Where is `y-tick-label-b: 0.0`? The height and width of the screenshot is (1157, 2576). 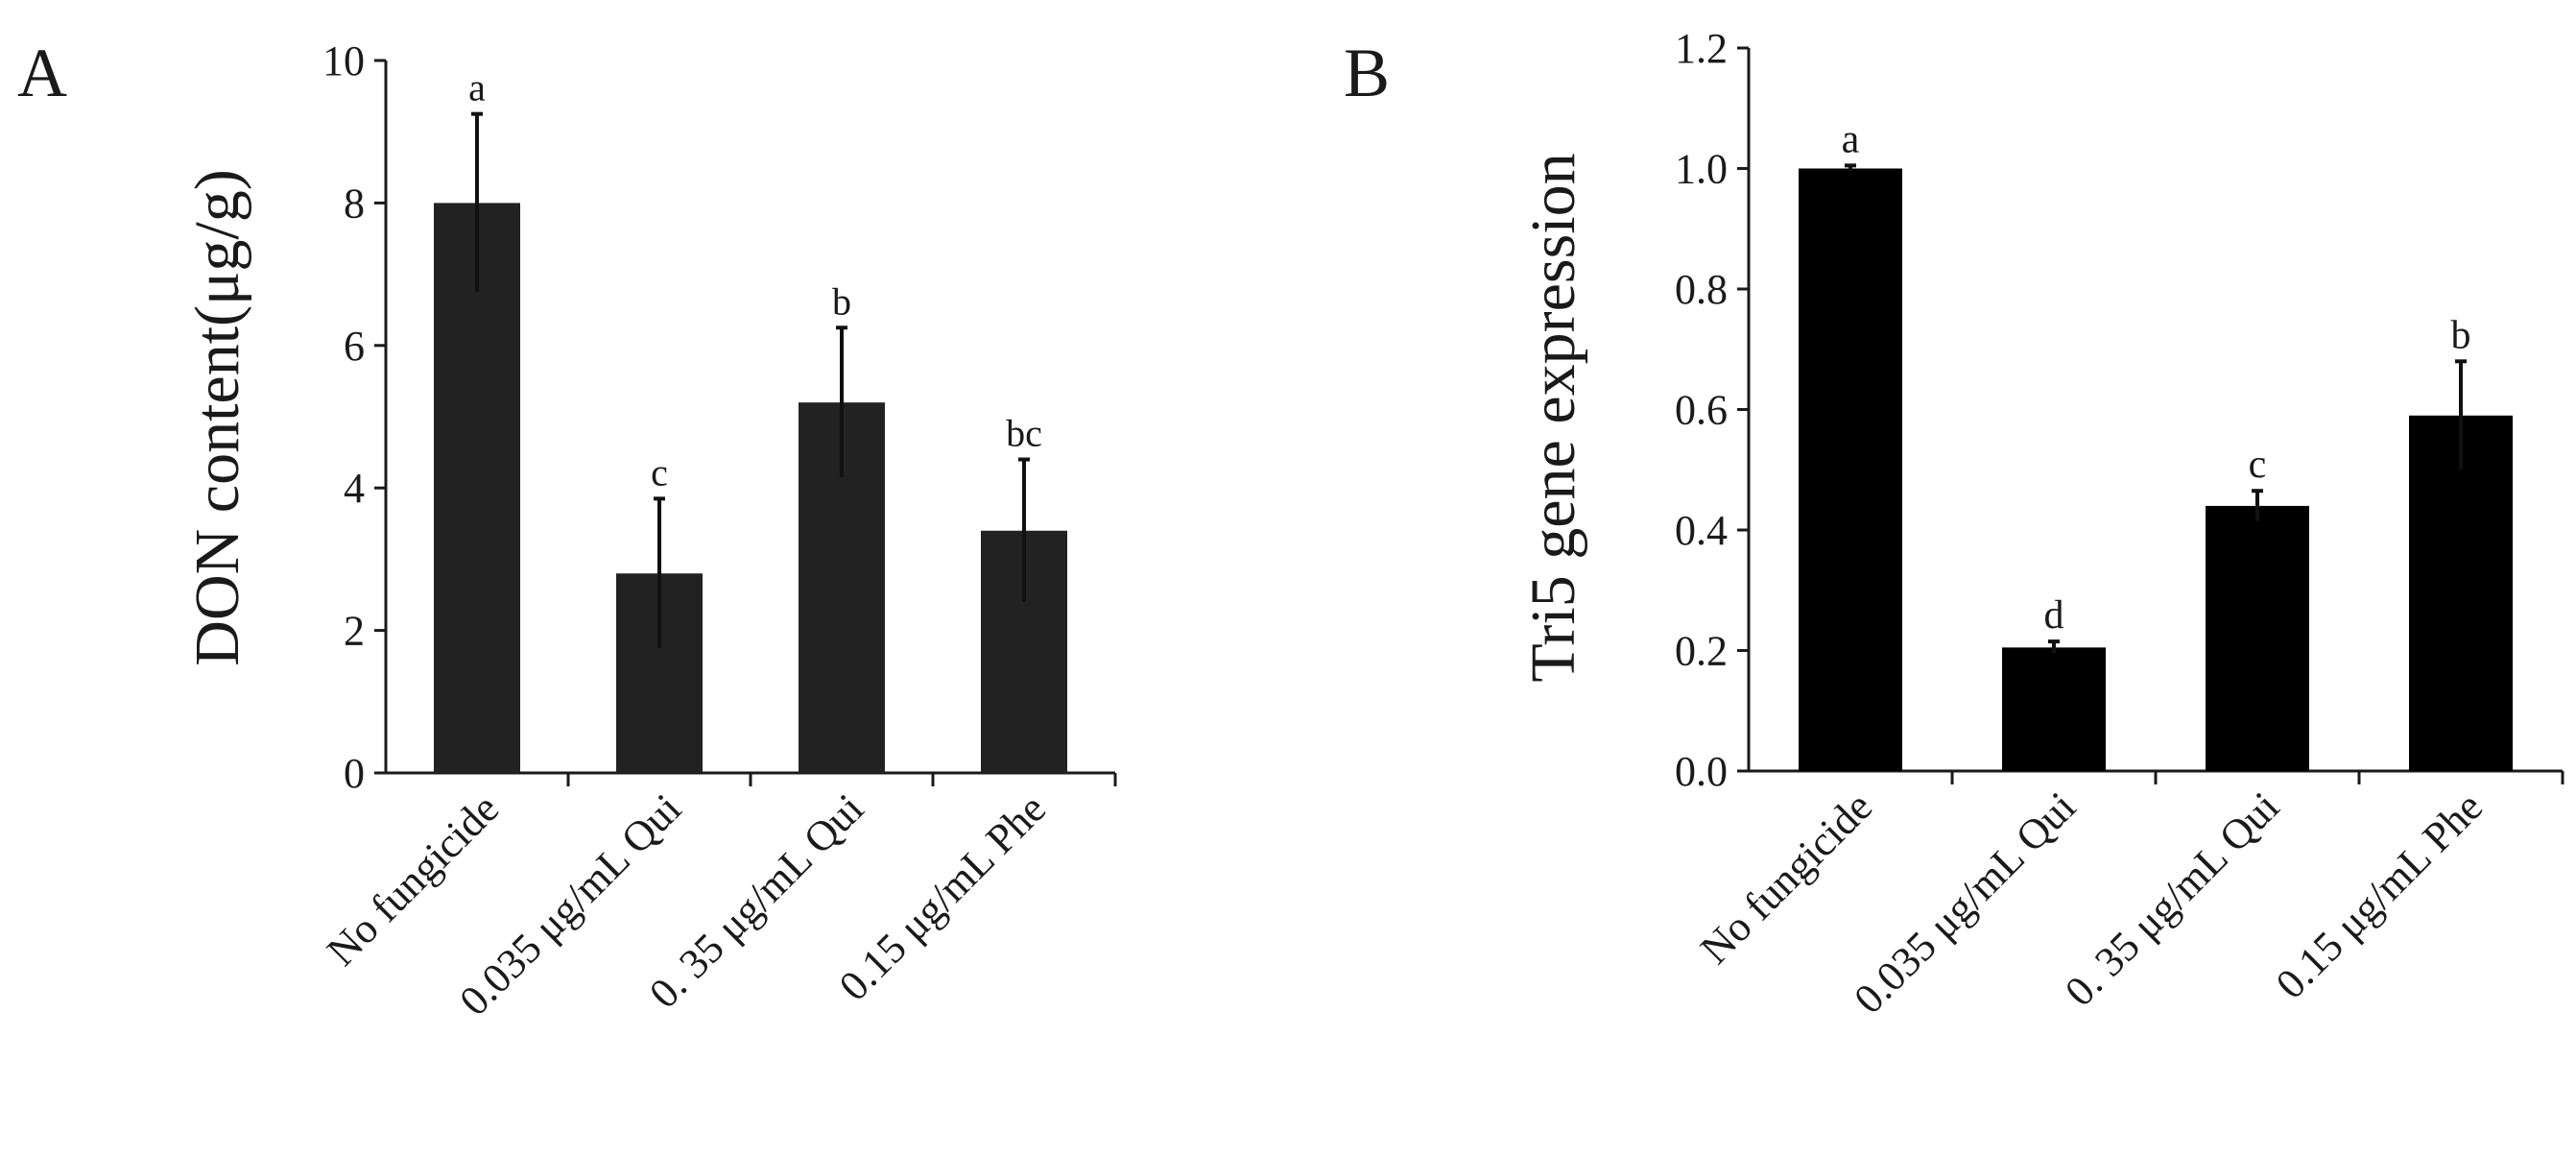 y-tick-label-b: 0.0 is located at coordinates (1701, 771).